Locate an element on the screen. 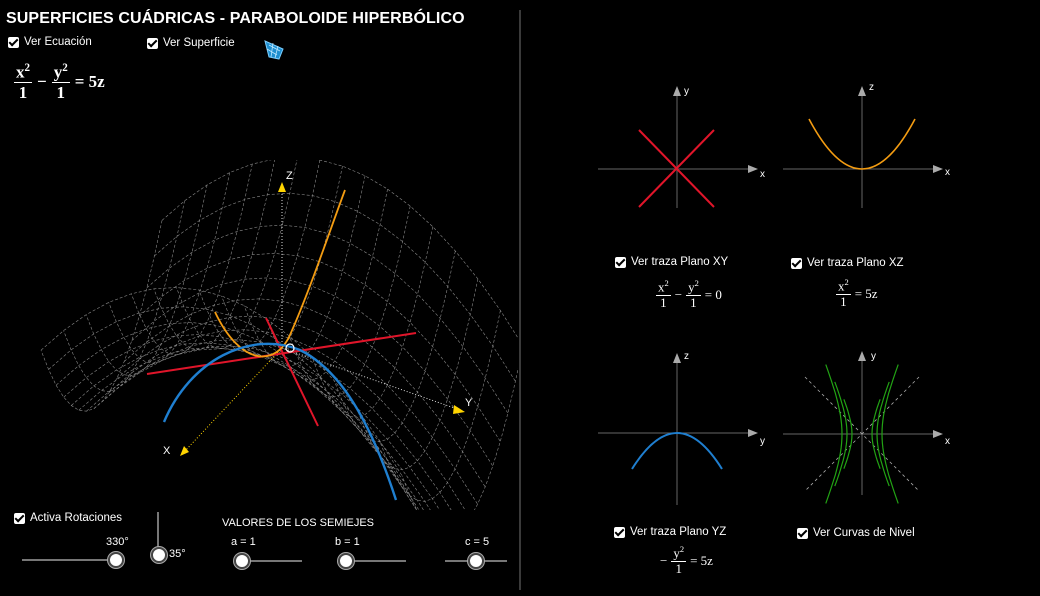 This screenshot has height=596, width=1040. ver-superficie-checkbox: Ver Superficie is located at coordinates (191, 43).